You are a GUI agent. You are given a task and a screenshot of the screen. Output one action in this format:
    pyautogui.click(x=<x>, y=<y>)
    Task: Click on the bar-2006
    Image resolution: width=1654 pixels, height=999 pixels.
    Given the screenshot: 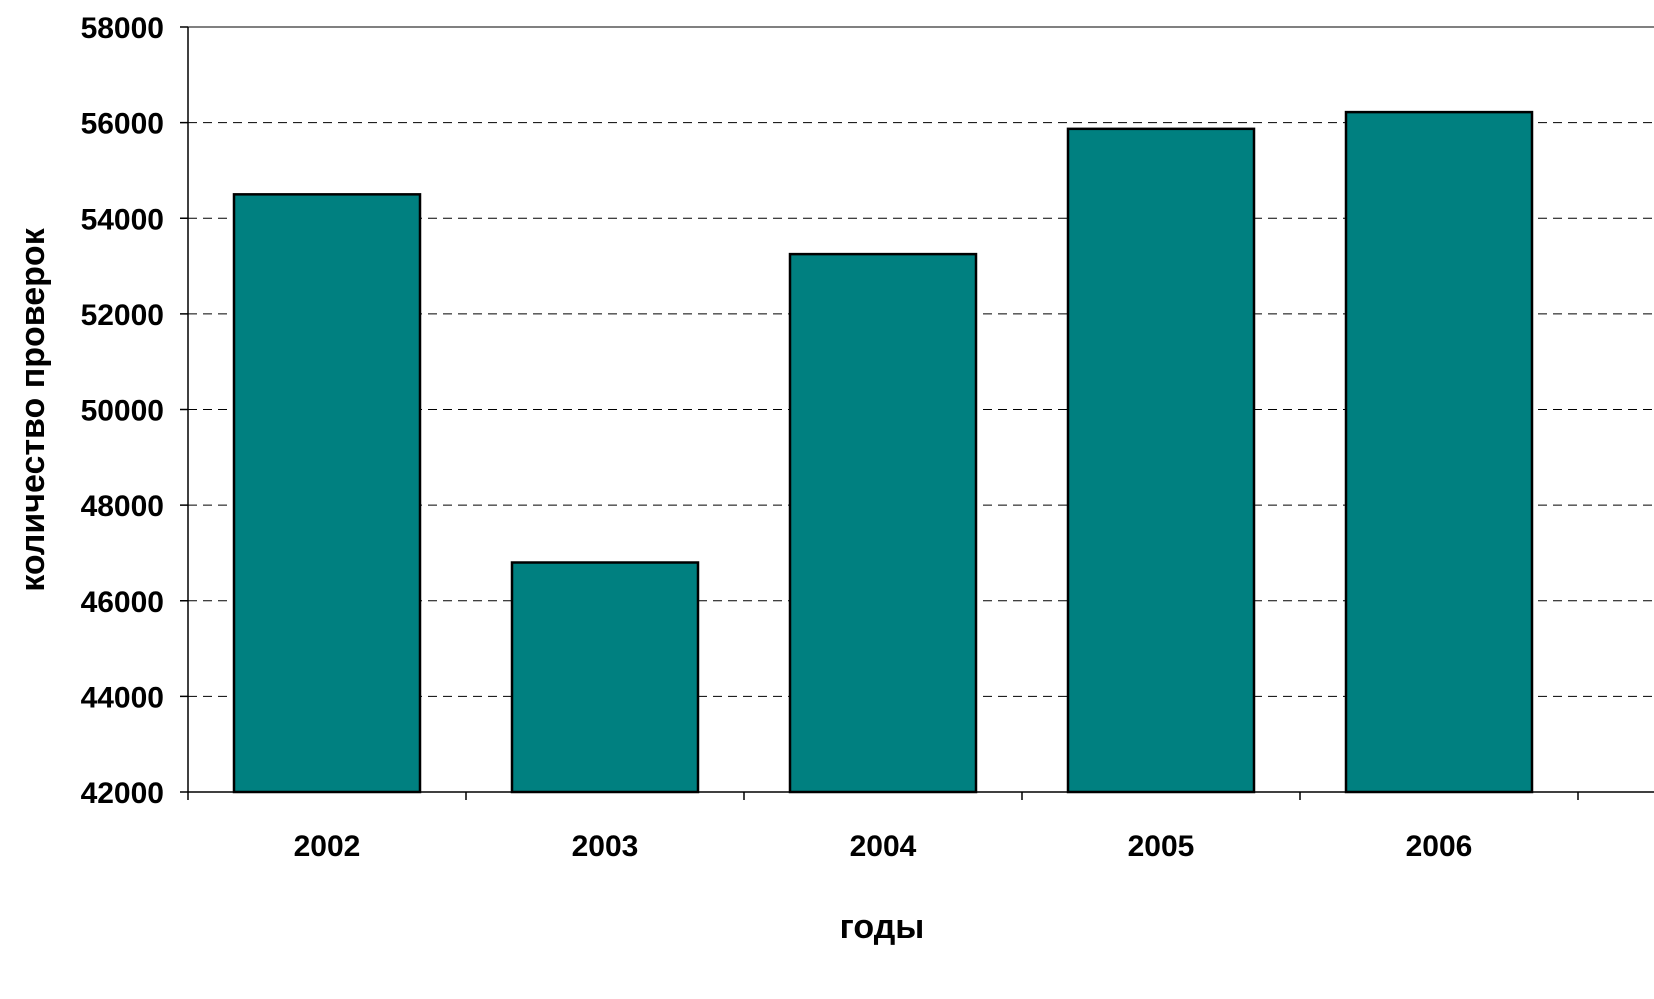 What is the action you would take?
    pyautogui.click(x=1439, y=452)
    